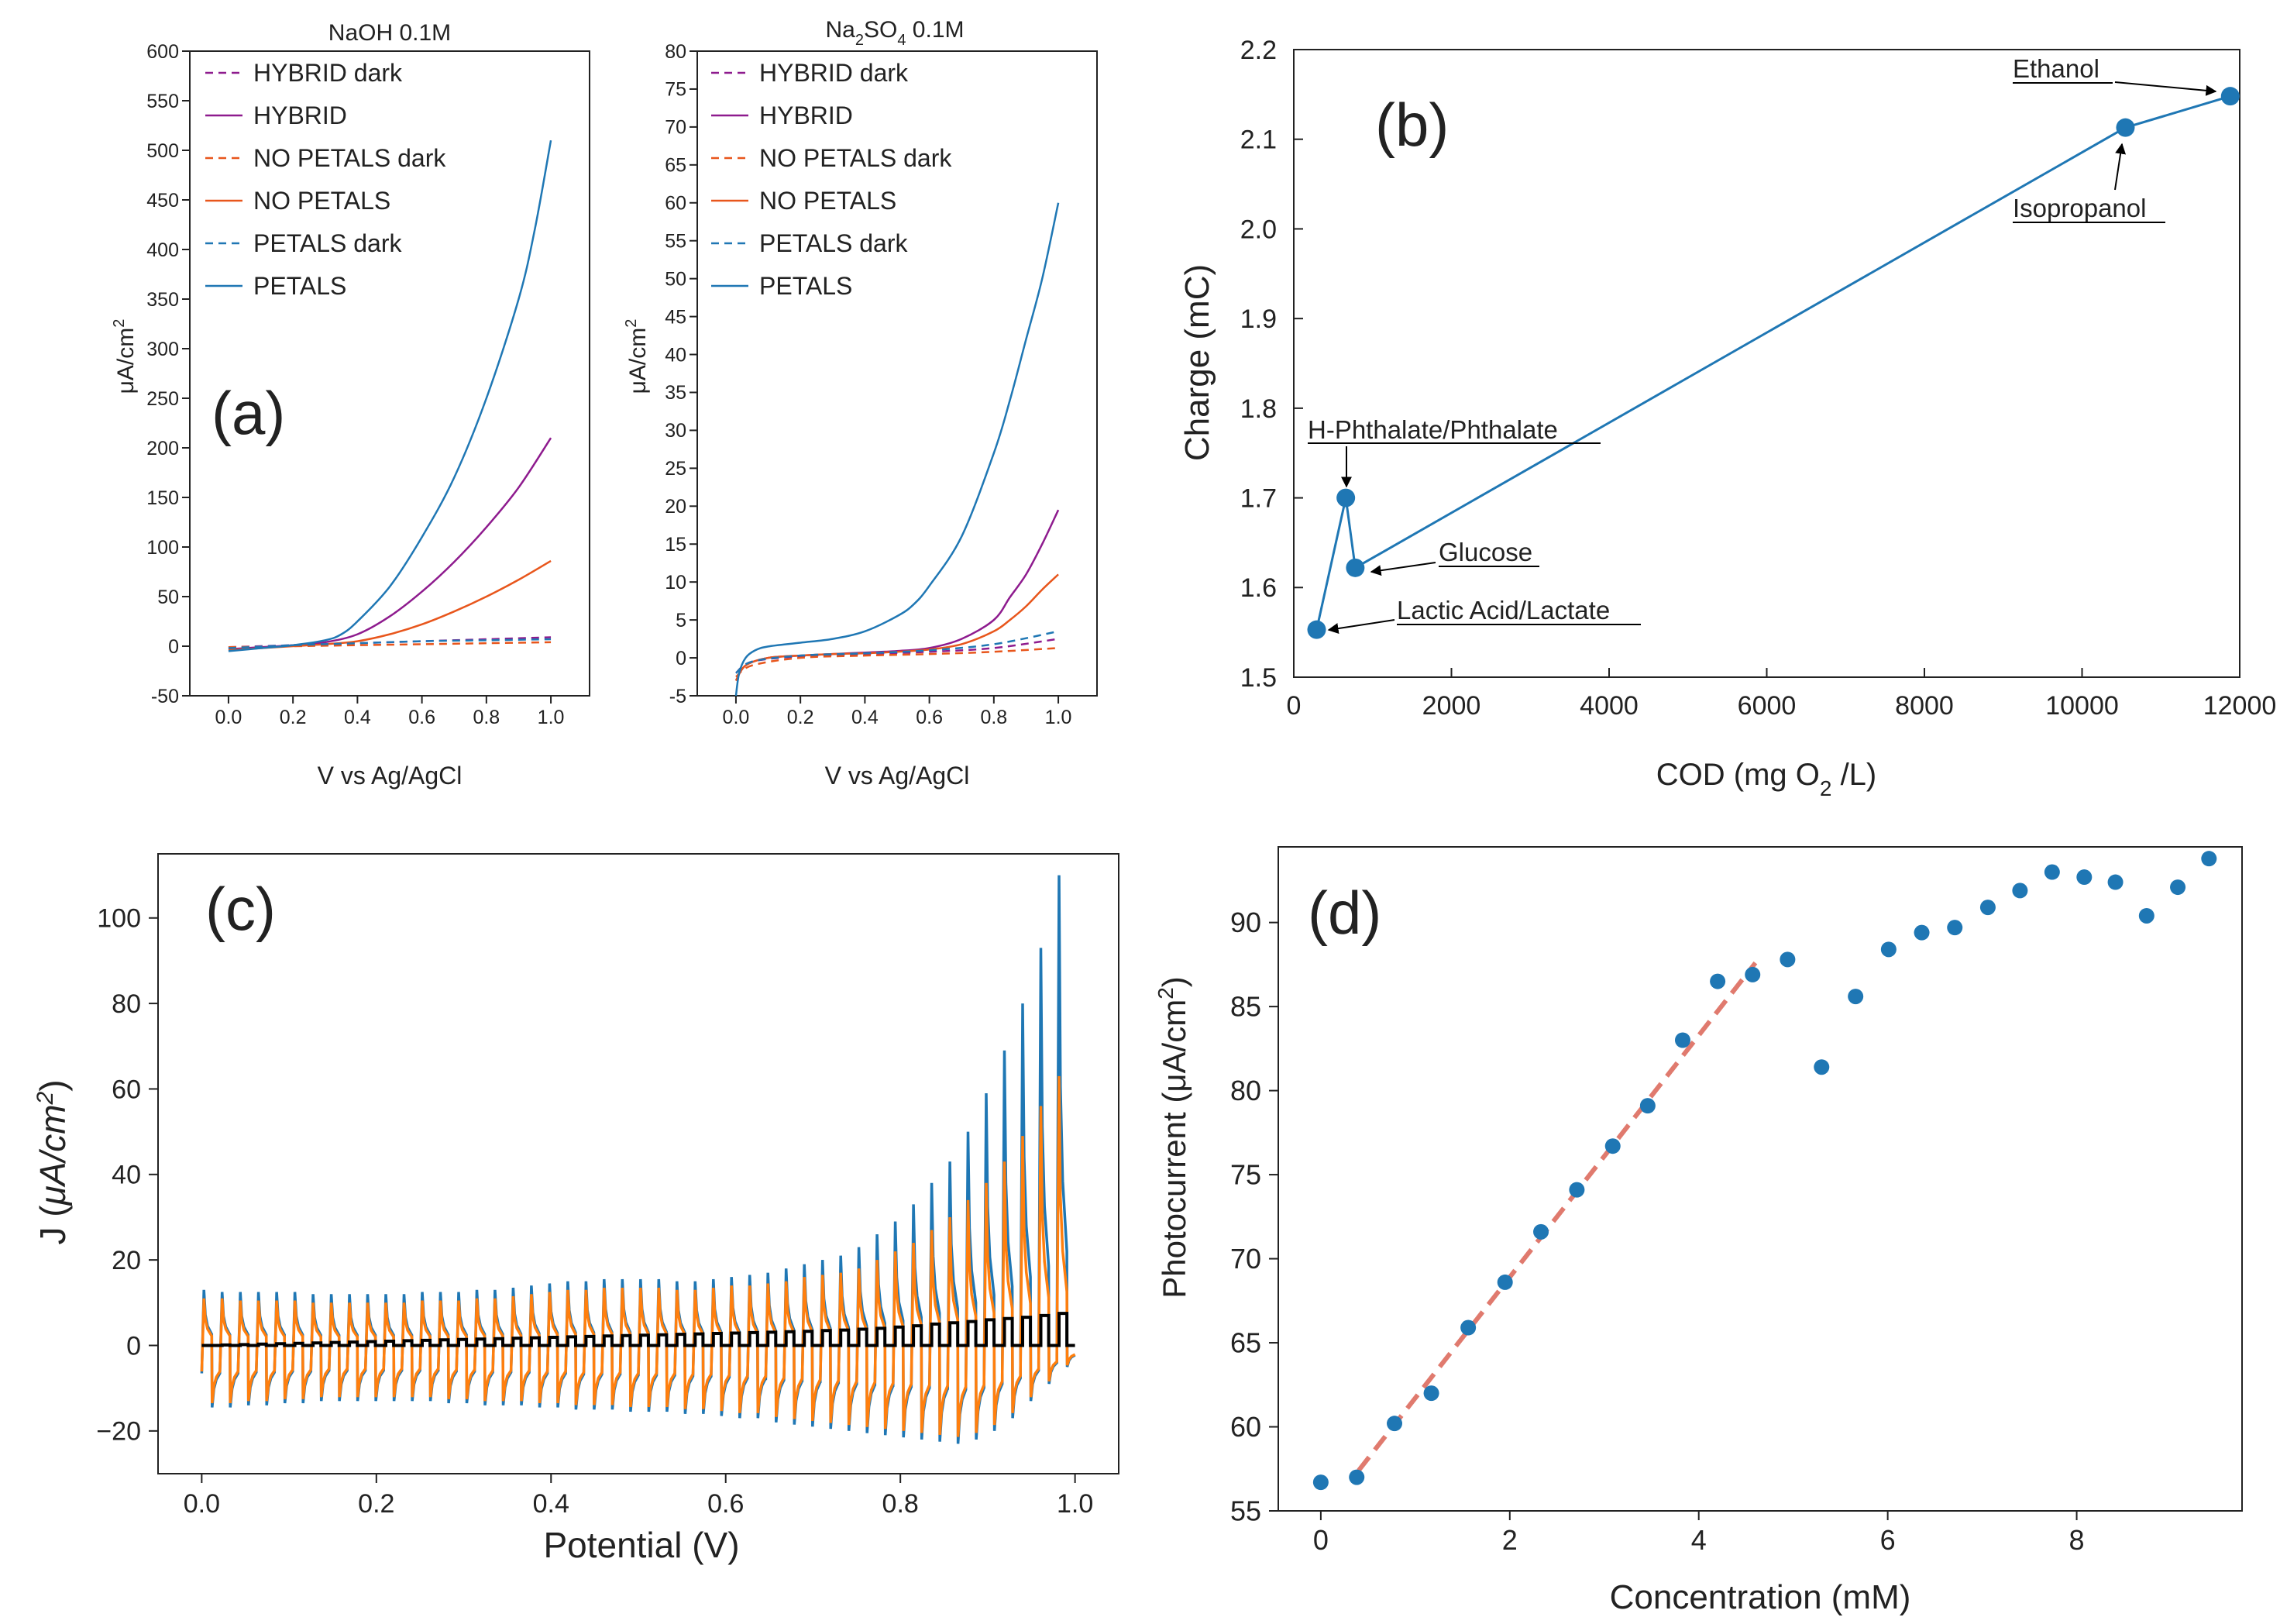  What do you see at coordinates (1888, 1540) in the screenshot?
I see `x-tick-label: 6` at bounding box center [1888, 1540].